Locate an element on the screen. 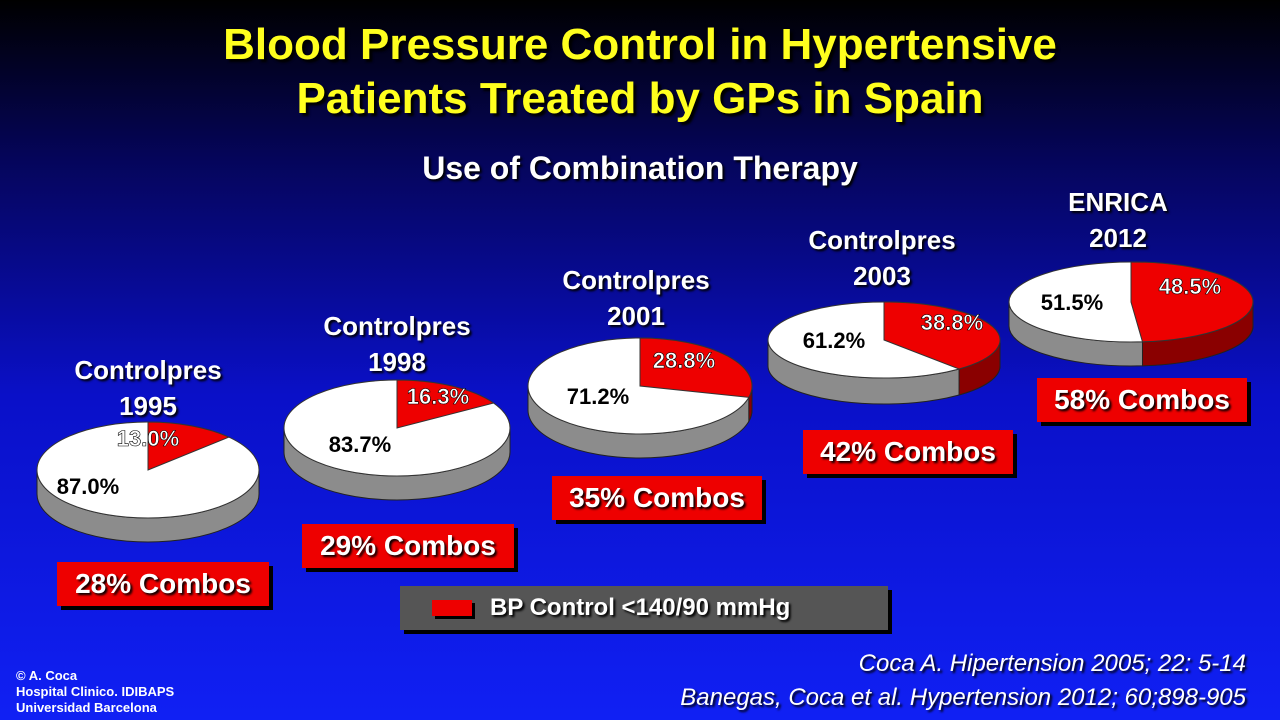 The image size is (1280, 720). combos-box-2012: 58% Combos is located at coordinates (1142, 400).